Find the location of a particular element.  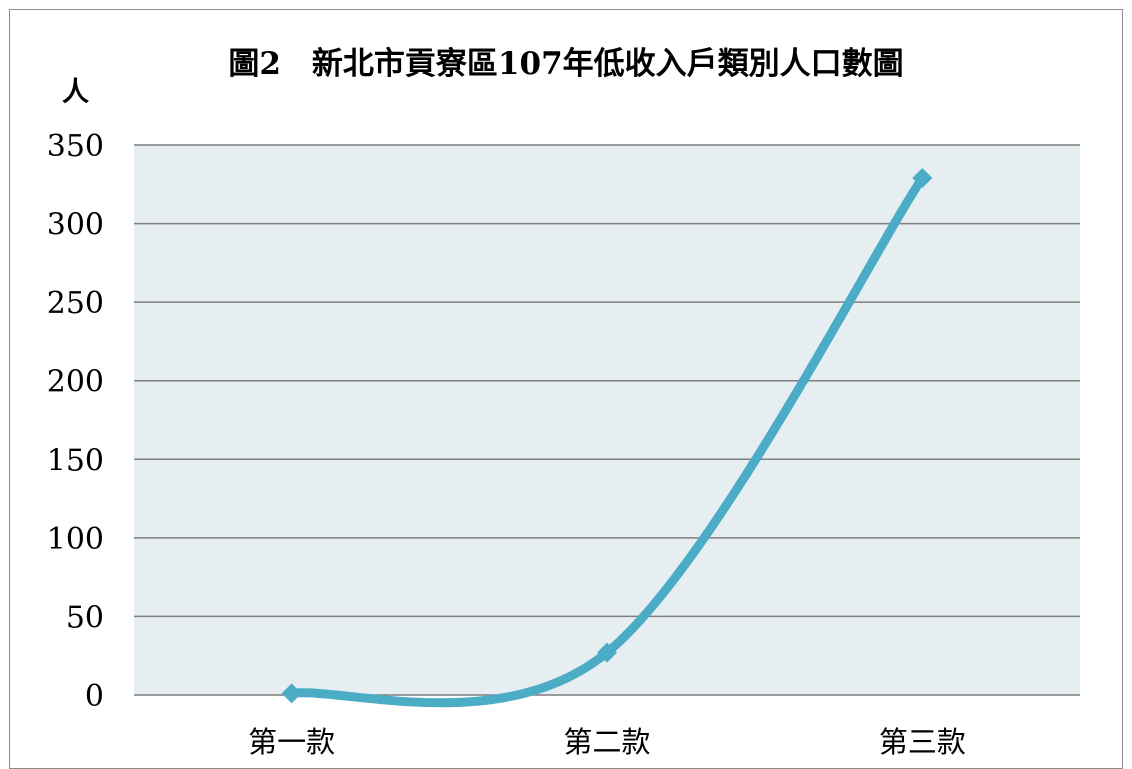

y-tick-label: 100 is located at coordinates (75, 539).